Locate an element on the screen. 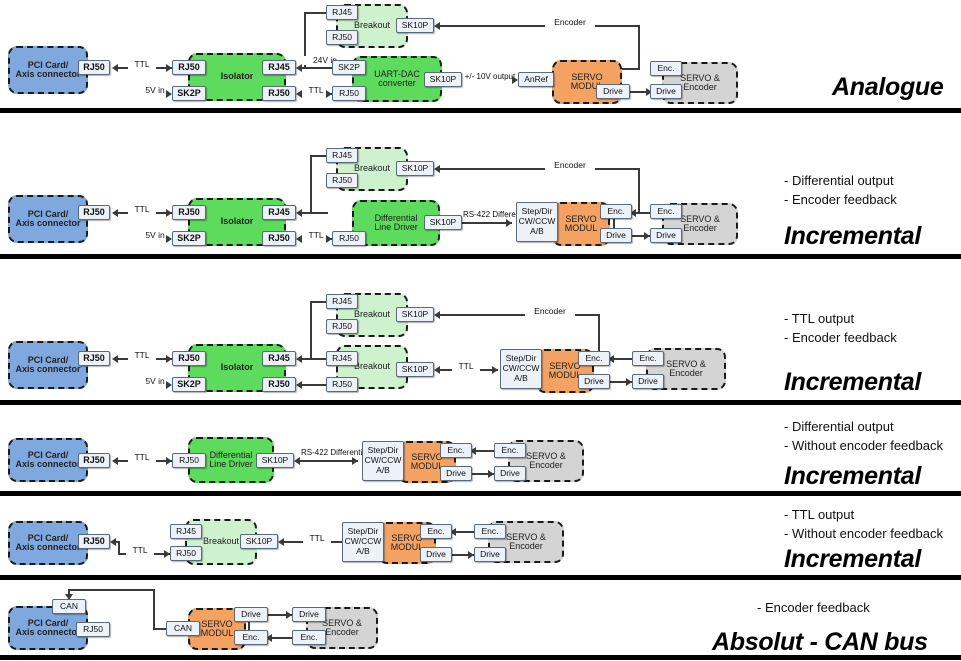 The width and height of the screenshot is (961, 661). chip-rj50-iso-out: RJ50 is located at coordinates (279, 93).